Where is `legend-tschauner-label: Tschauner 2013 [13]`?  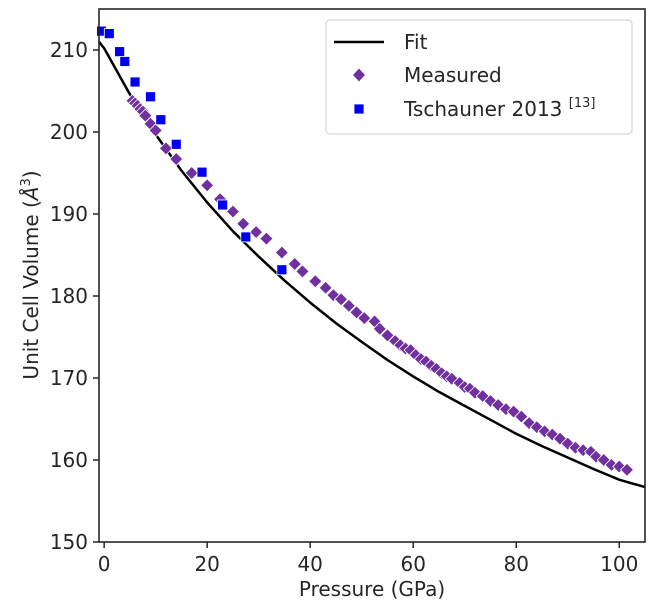
legend-tschauner-label: Tschauner 2013 [13] is located at coordinates (499, 108).